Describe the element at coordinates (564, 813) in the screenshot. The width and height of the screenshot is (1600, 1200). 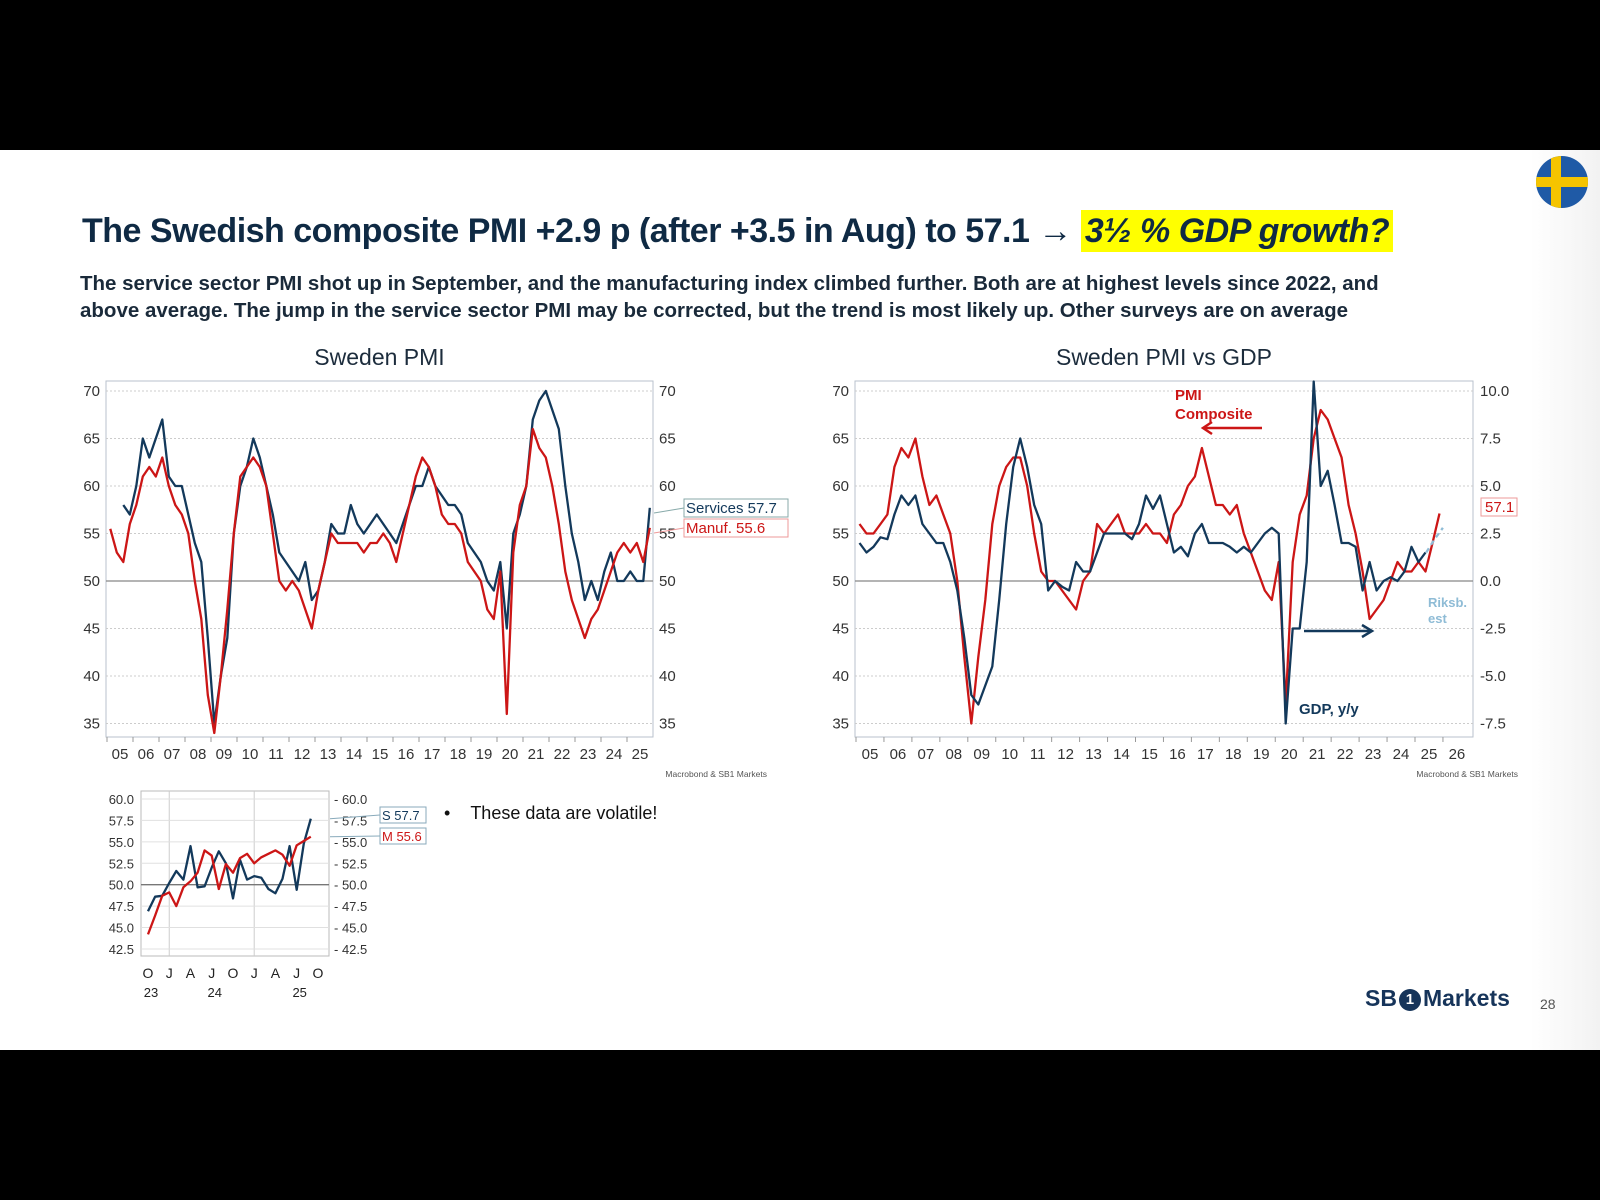
I see `bullet-text: These data are volatile!` at that location.